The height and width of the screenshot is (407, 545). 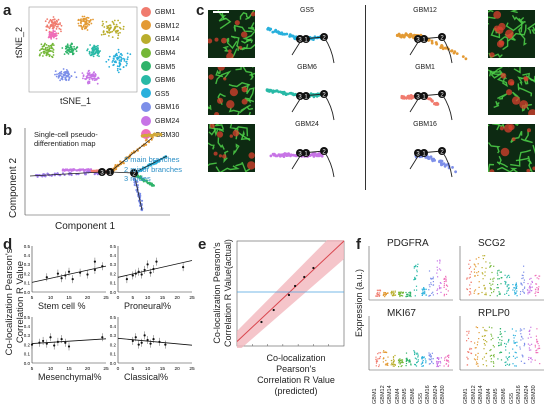 What do you see at coordinates (165, 66) in the screenshot?
I see `legend-label: GBM5` at bounding box center [165, 66].